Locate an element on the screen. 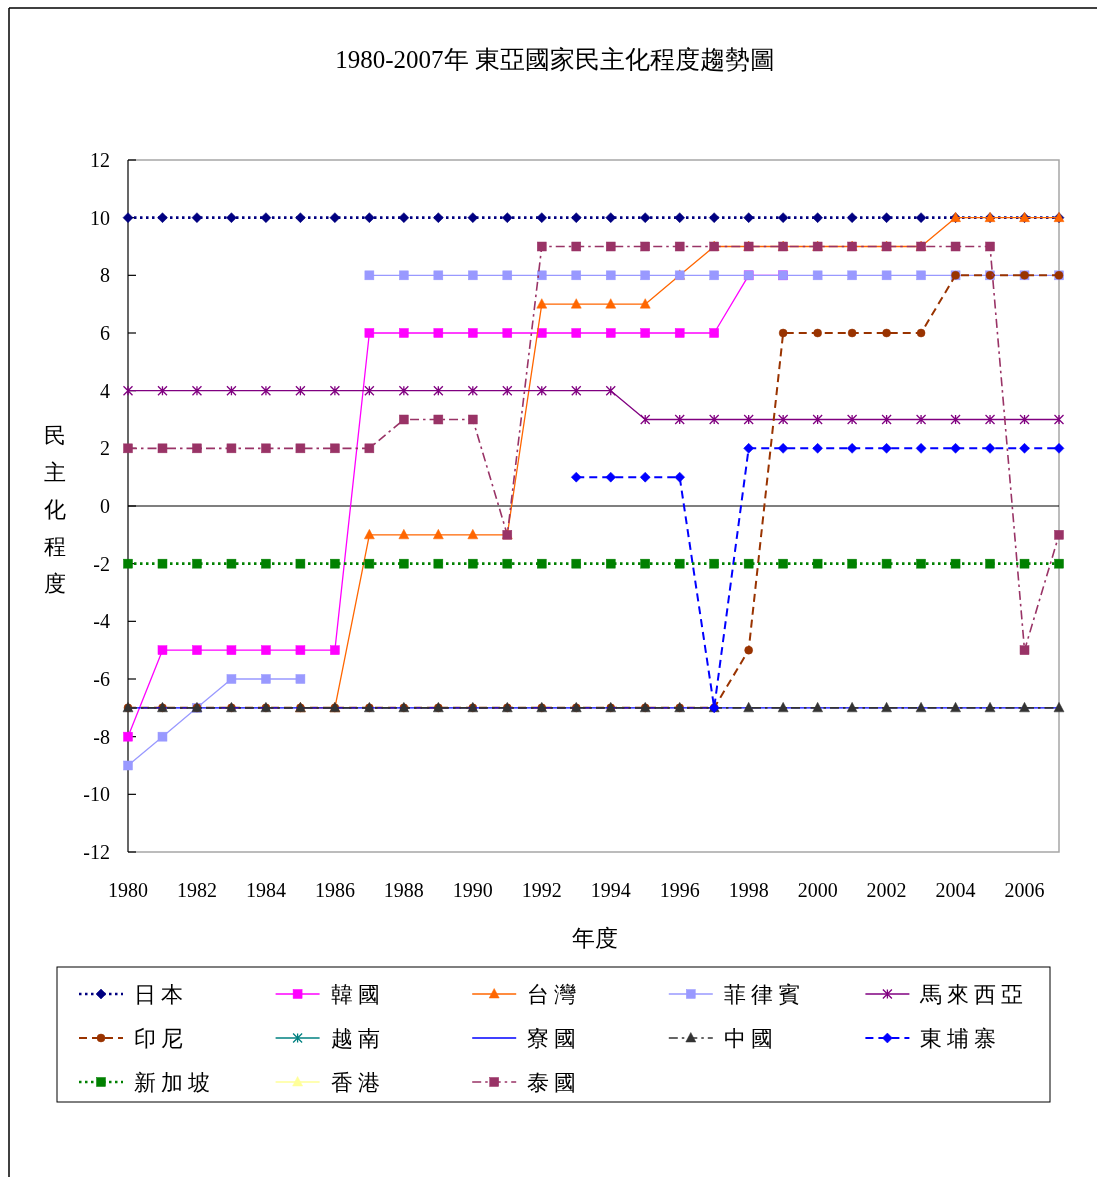 The height and width of the screenshot is (1177, 1097). y-tick-label: -8 is located at coordinates (101, 736).